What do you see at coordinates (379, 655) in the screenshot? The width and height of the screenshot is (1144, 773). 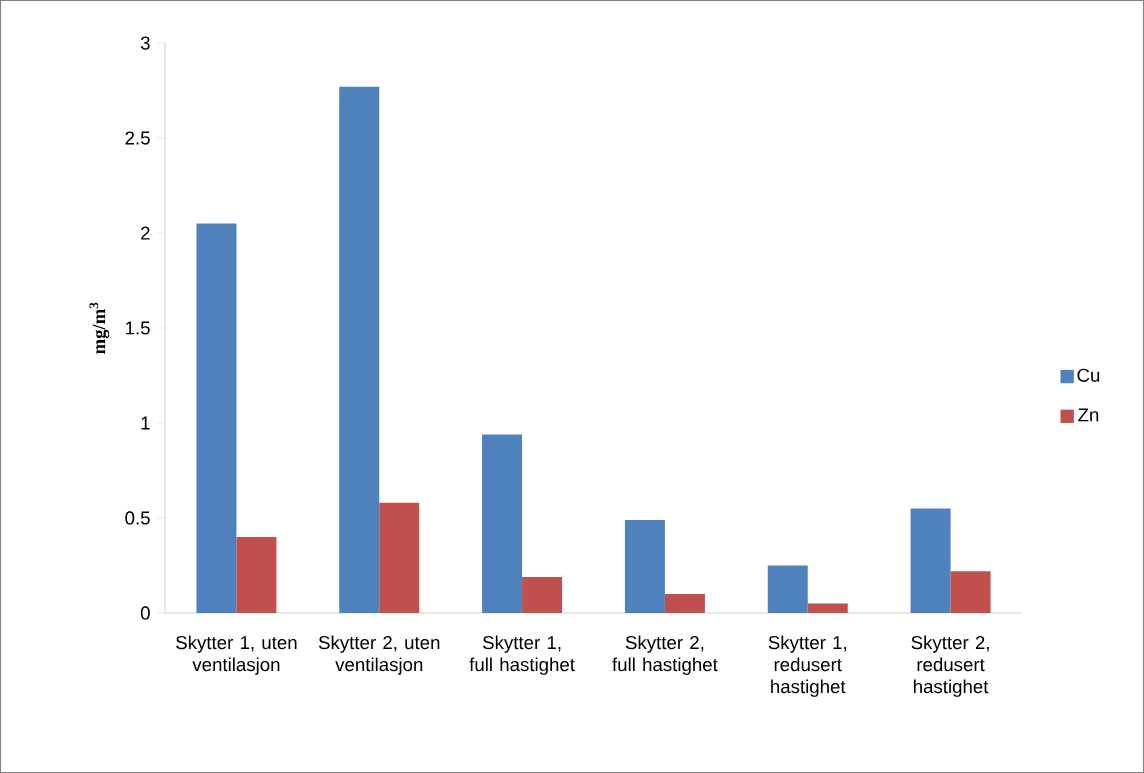 I see `x-tick-label: Skytter 2, uten ventilasjon` at bounding box center [379, 655].